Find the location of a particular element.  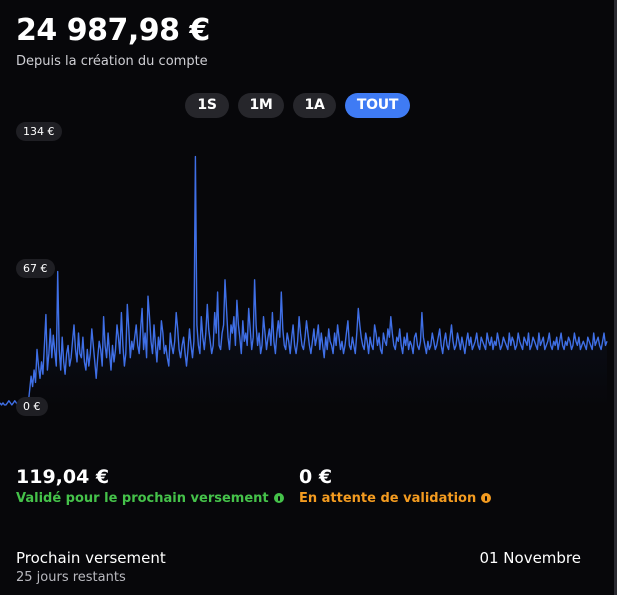

scrollbar-track is located at coordinates (615, 297).